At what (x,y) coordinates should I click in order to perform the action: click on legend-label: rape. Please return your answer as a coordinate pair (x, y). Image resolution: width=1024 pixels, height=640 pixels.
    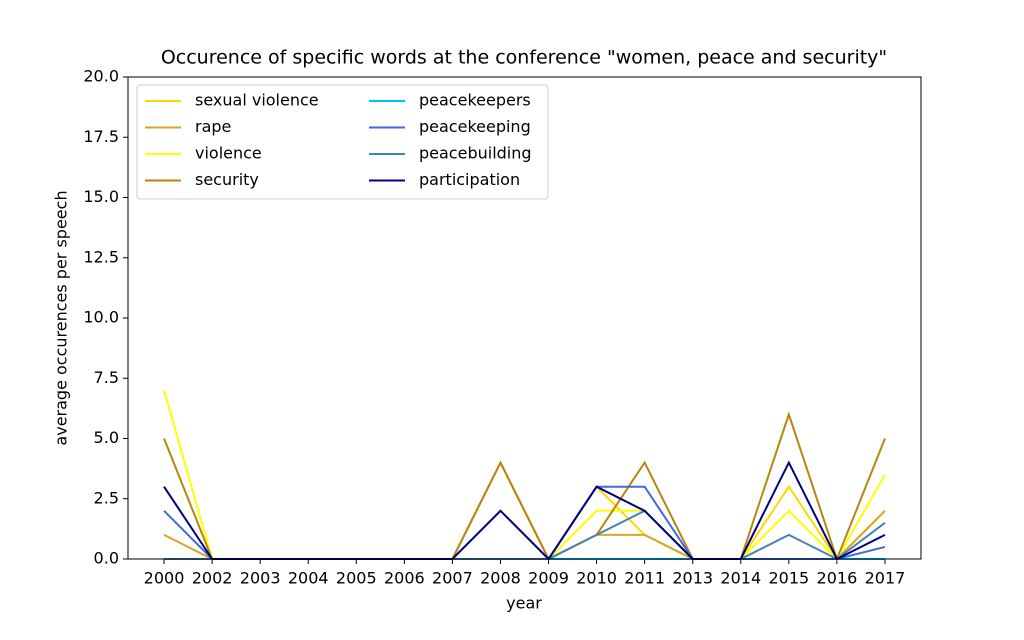
    Looking at the image, I should click on (213, 126).